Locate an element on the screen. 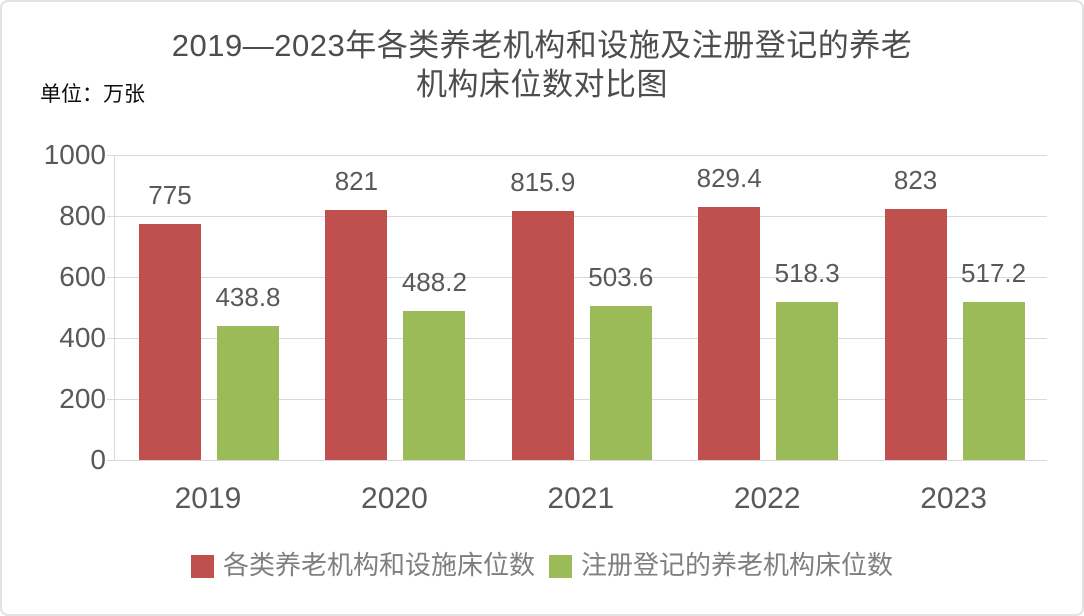 Image resolution: width=1084 pixels, height=616 pixels. x-axis-label-2022: 2022 is located at coordinates (767, 498).